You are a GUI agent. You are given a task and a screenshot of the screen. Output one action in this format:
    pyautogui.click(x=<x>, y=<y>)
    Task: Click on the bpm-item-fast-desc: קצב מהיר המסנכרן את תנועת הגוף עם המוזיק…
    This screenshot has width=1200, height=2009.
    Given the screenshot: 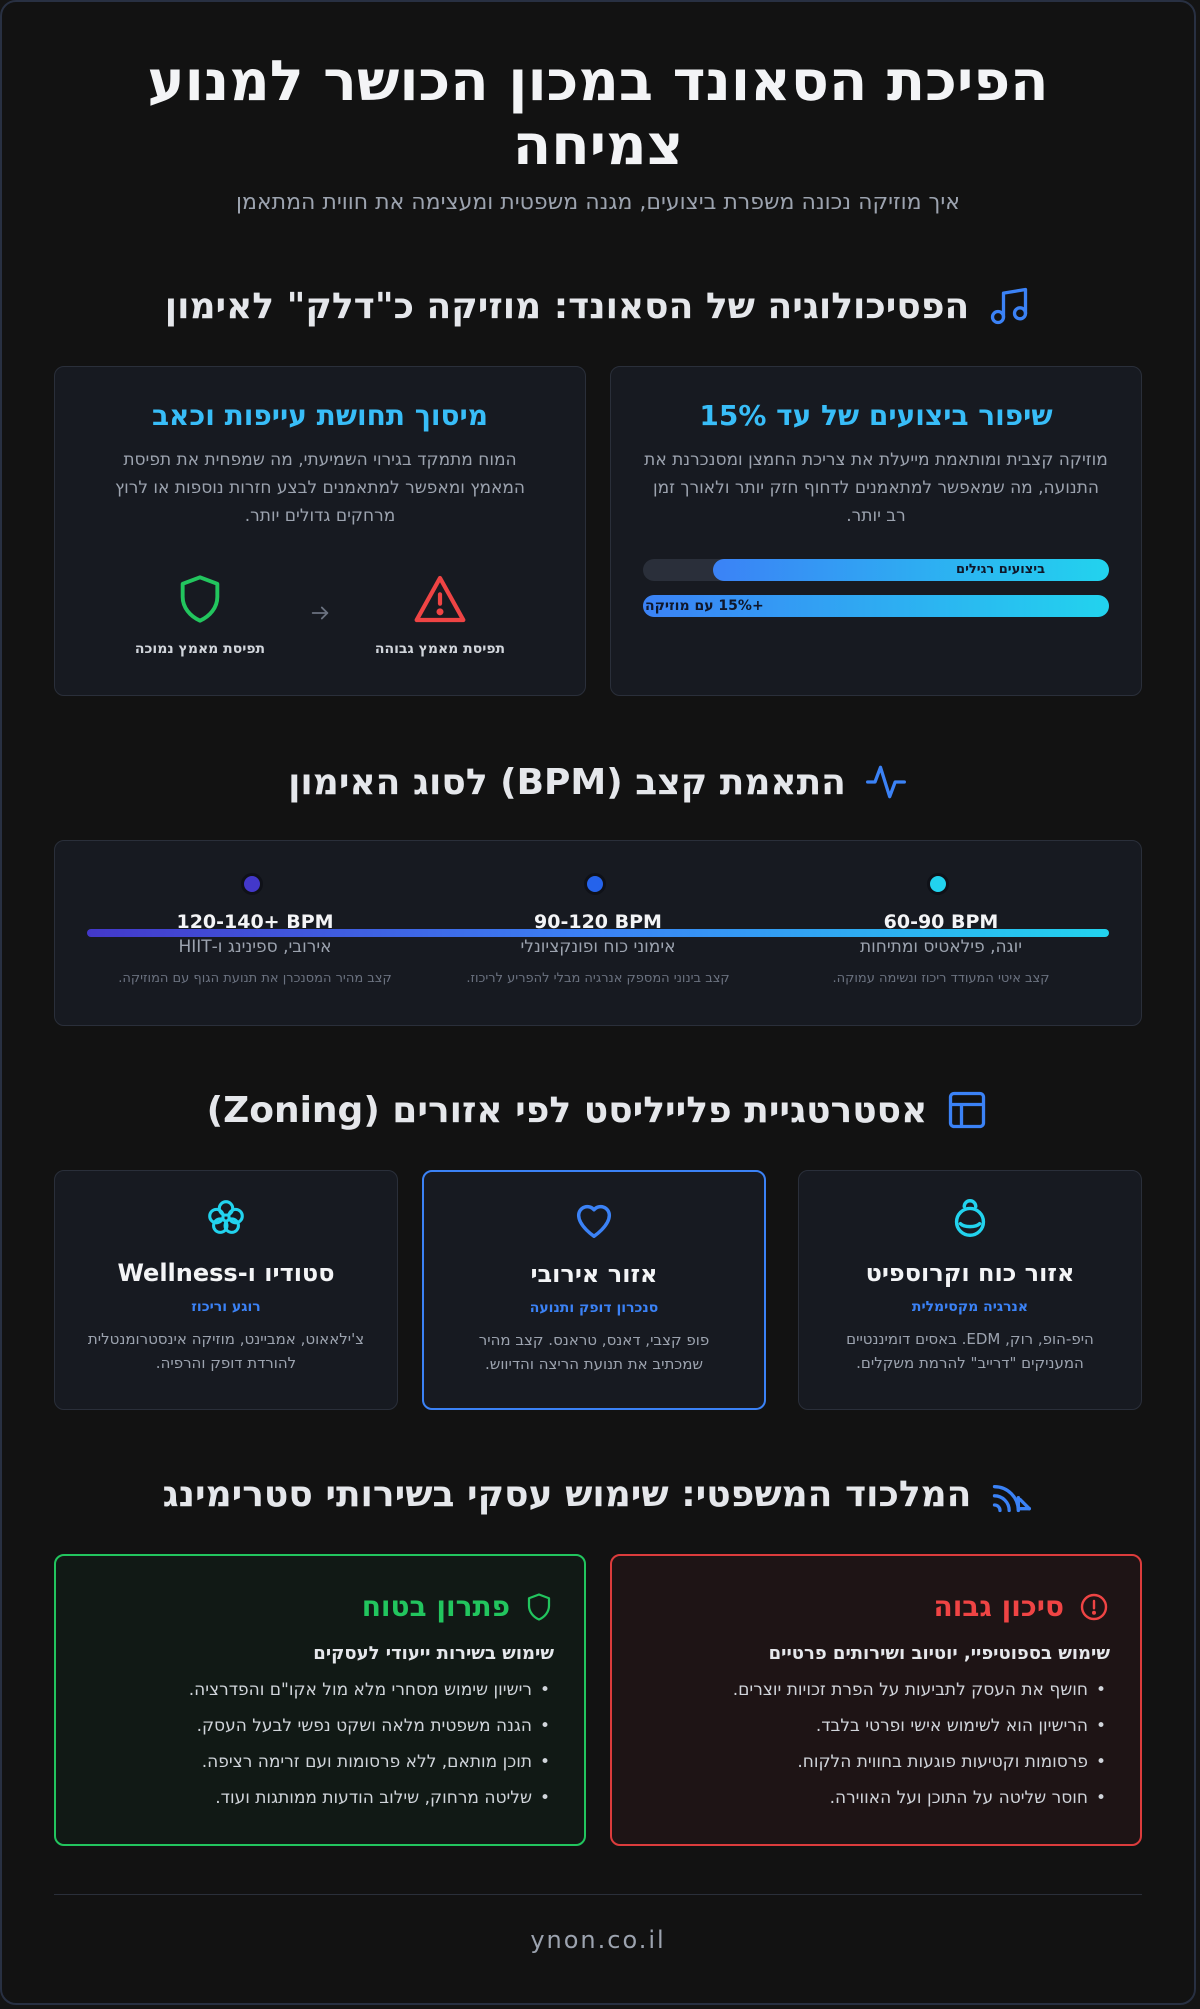 What is the action you would take?
    pyautogui.click(x=255, y=978)
    